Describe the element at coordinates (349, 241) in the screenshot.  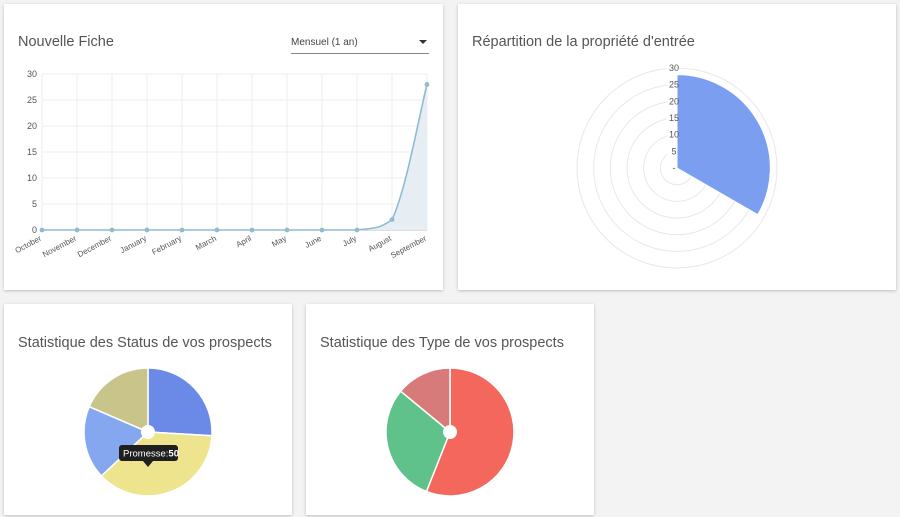
I see `x-tick-label: July` at that location.